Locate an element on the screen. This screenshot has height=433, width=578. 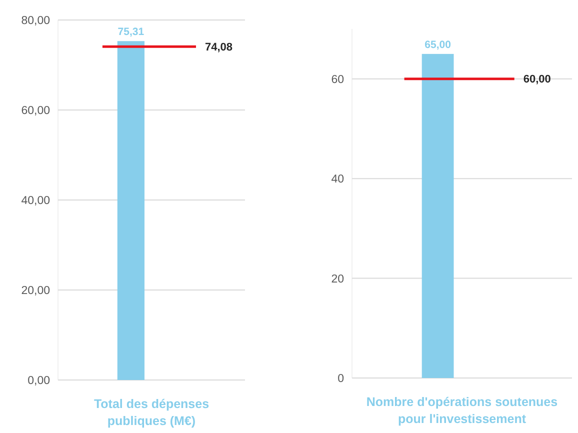
y-tick-label: 40 is located at coordinates (337, 180).